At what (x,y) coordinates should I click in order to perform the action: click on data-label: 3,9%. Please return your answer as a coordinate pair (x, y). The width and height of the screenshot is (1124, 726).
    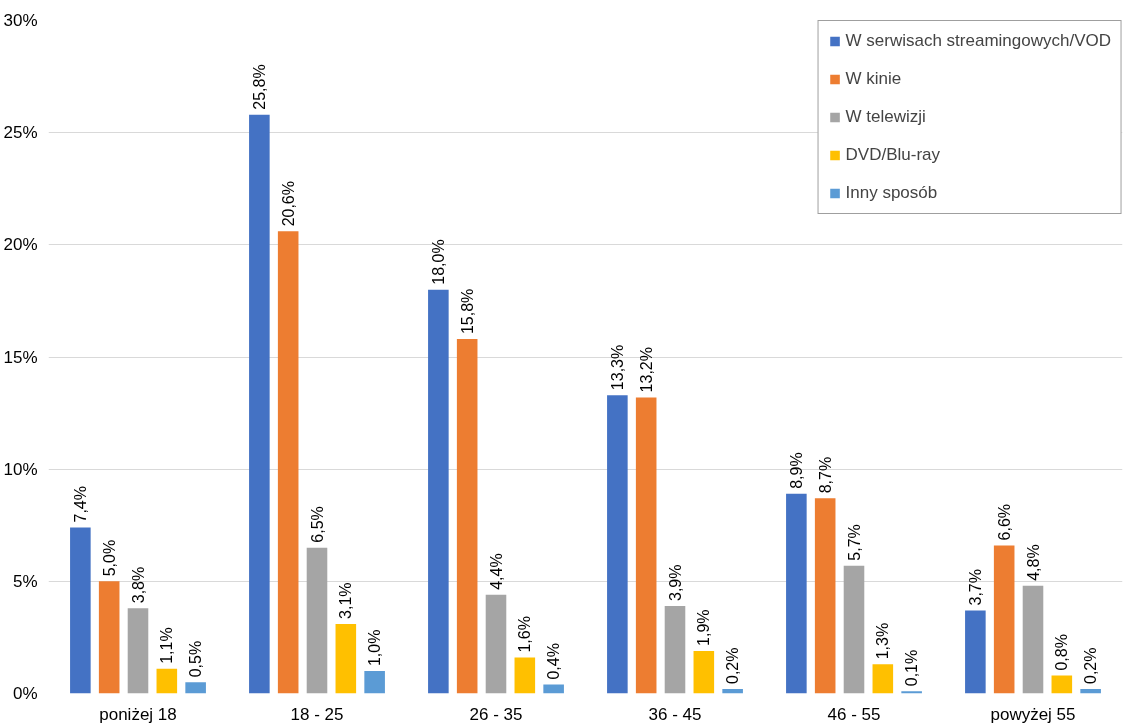
    Looking at the image, I should click on (675, 583).